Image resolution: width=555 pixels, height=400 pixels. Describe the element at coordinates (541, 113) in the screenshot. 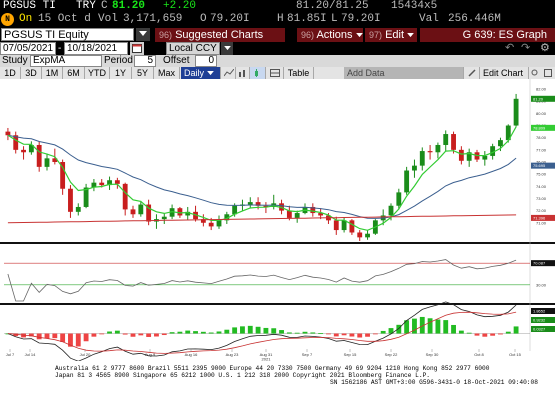

I see `y-axis-tick-label: 80.00` at that location.